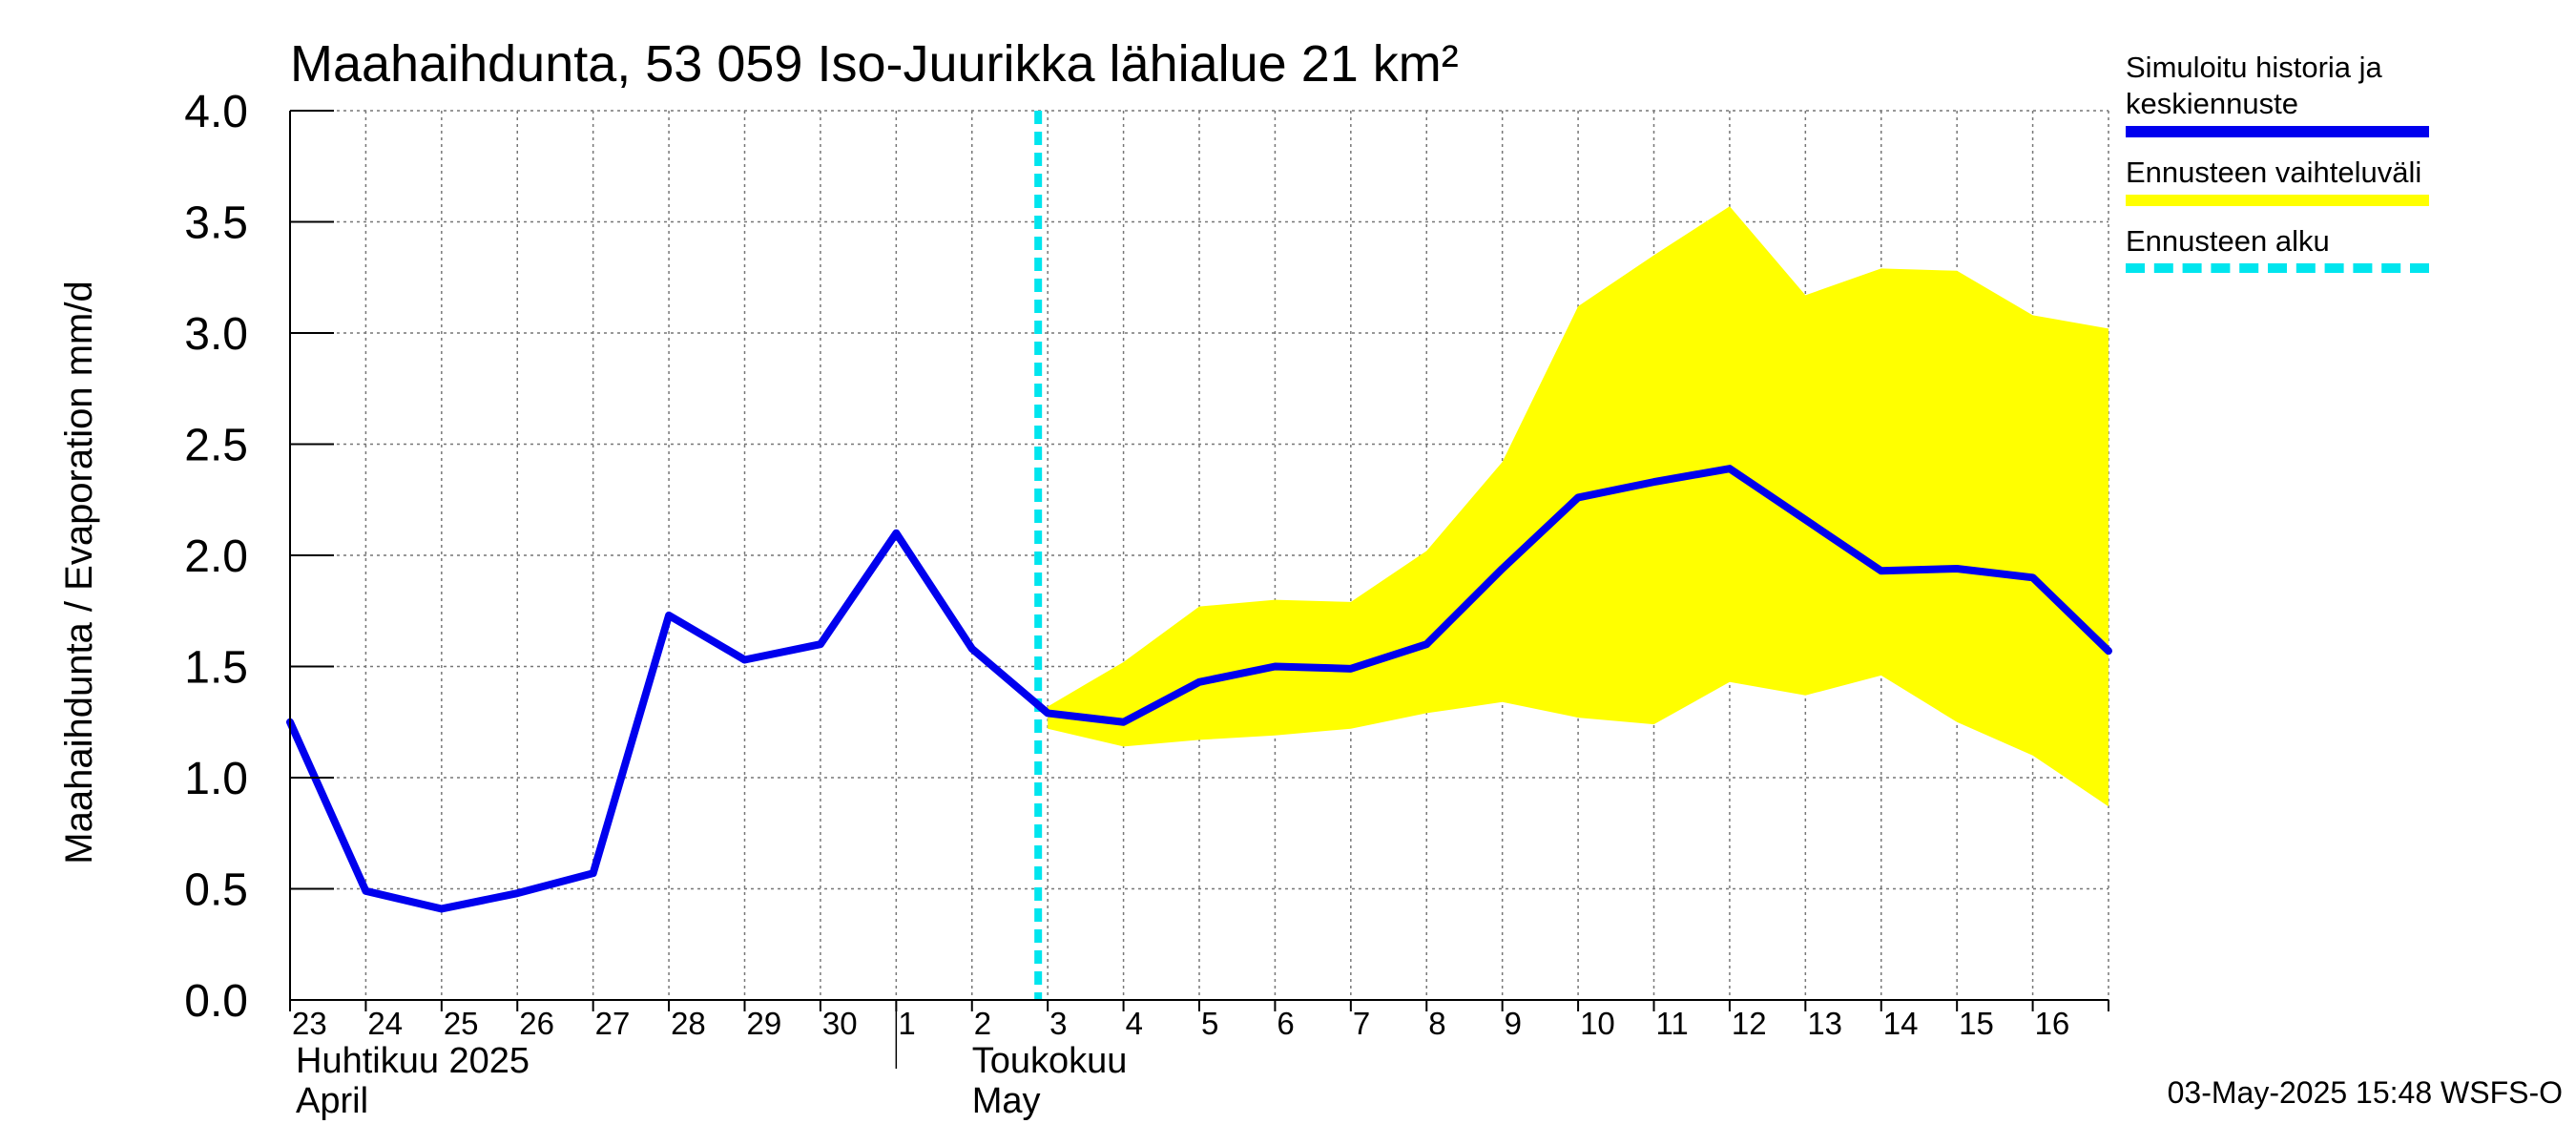  I want to click on x-tick-label: 10, so click(1597, 1023).